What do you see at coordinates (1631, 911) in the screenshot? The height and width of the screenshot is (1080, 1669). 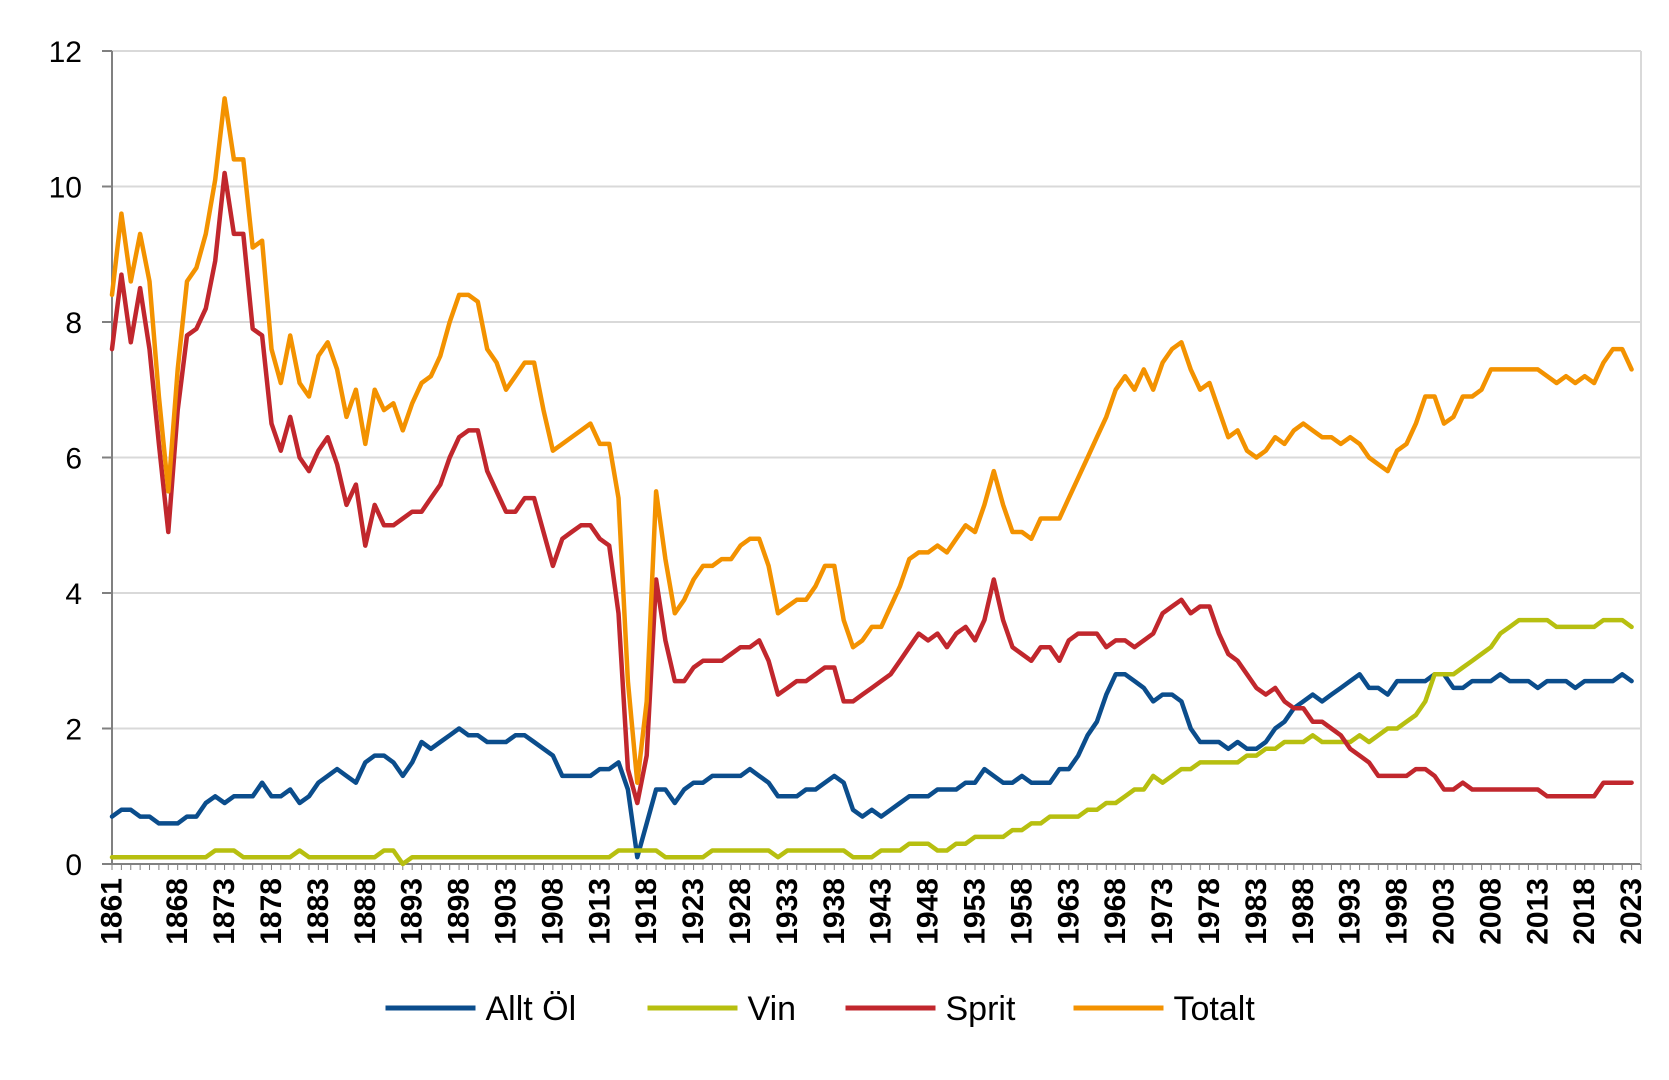 I see `x-tick-label: 2023` at bounding box center [1631, 911].